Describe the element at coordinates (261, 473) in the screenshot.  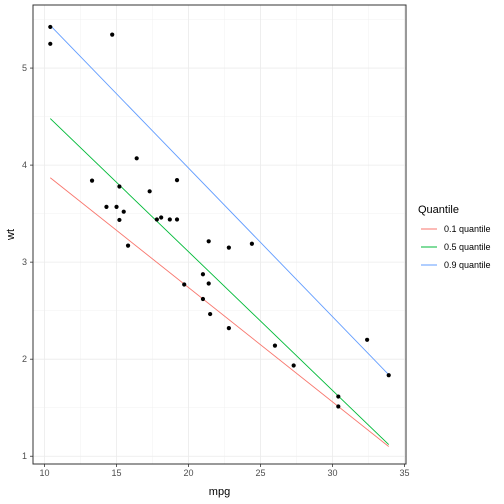
I see `x-tick-label: 25` at that location.